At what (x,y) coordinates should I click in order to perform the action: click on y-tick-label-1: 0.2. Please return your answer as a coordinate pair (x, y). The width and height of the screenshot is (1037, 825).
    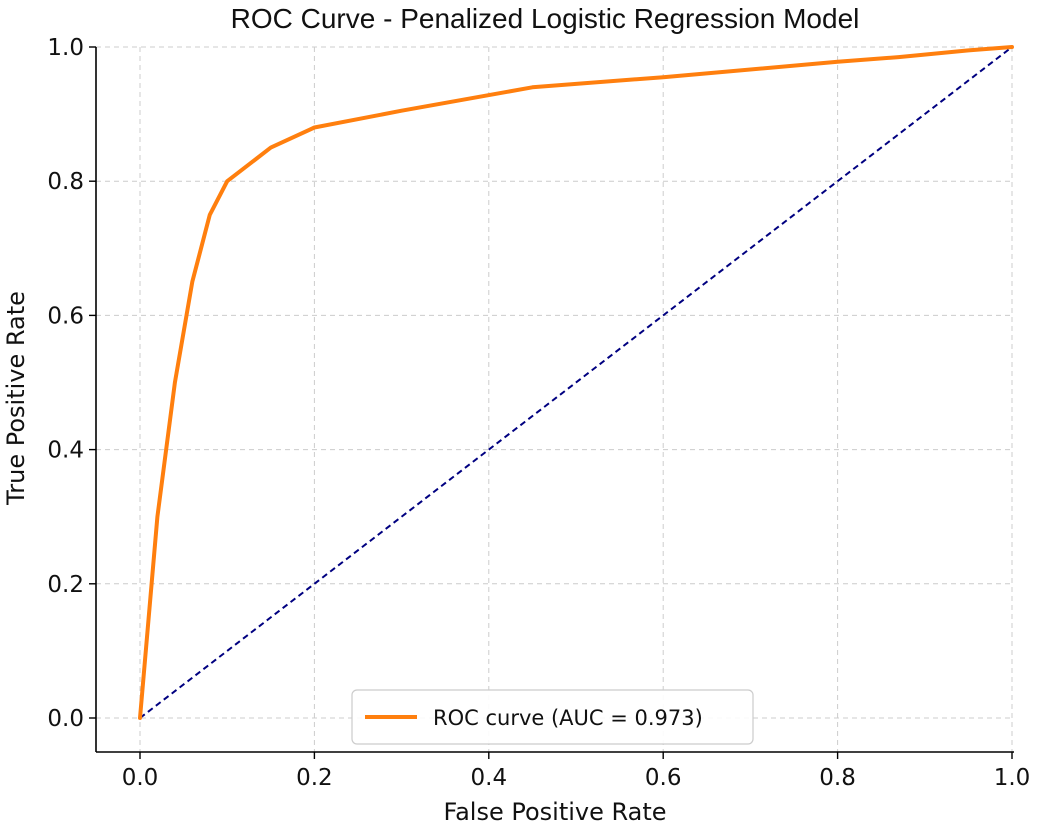
    Looking at the image, I should click on (65, 585).